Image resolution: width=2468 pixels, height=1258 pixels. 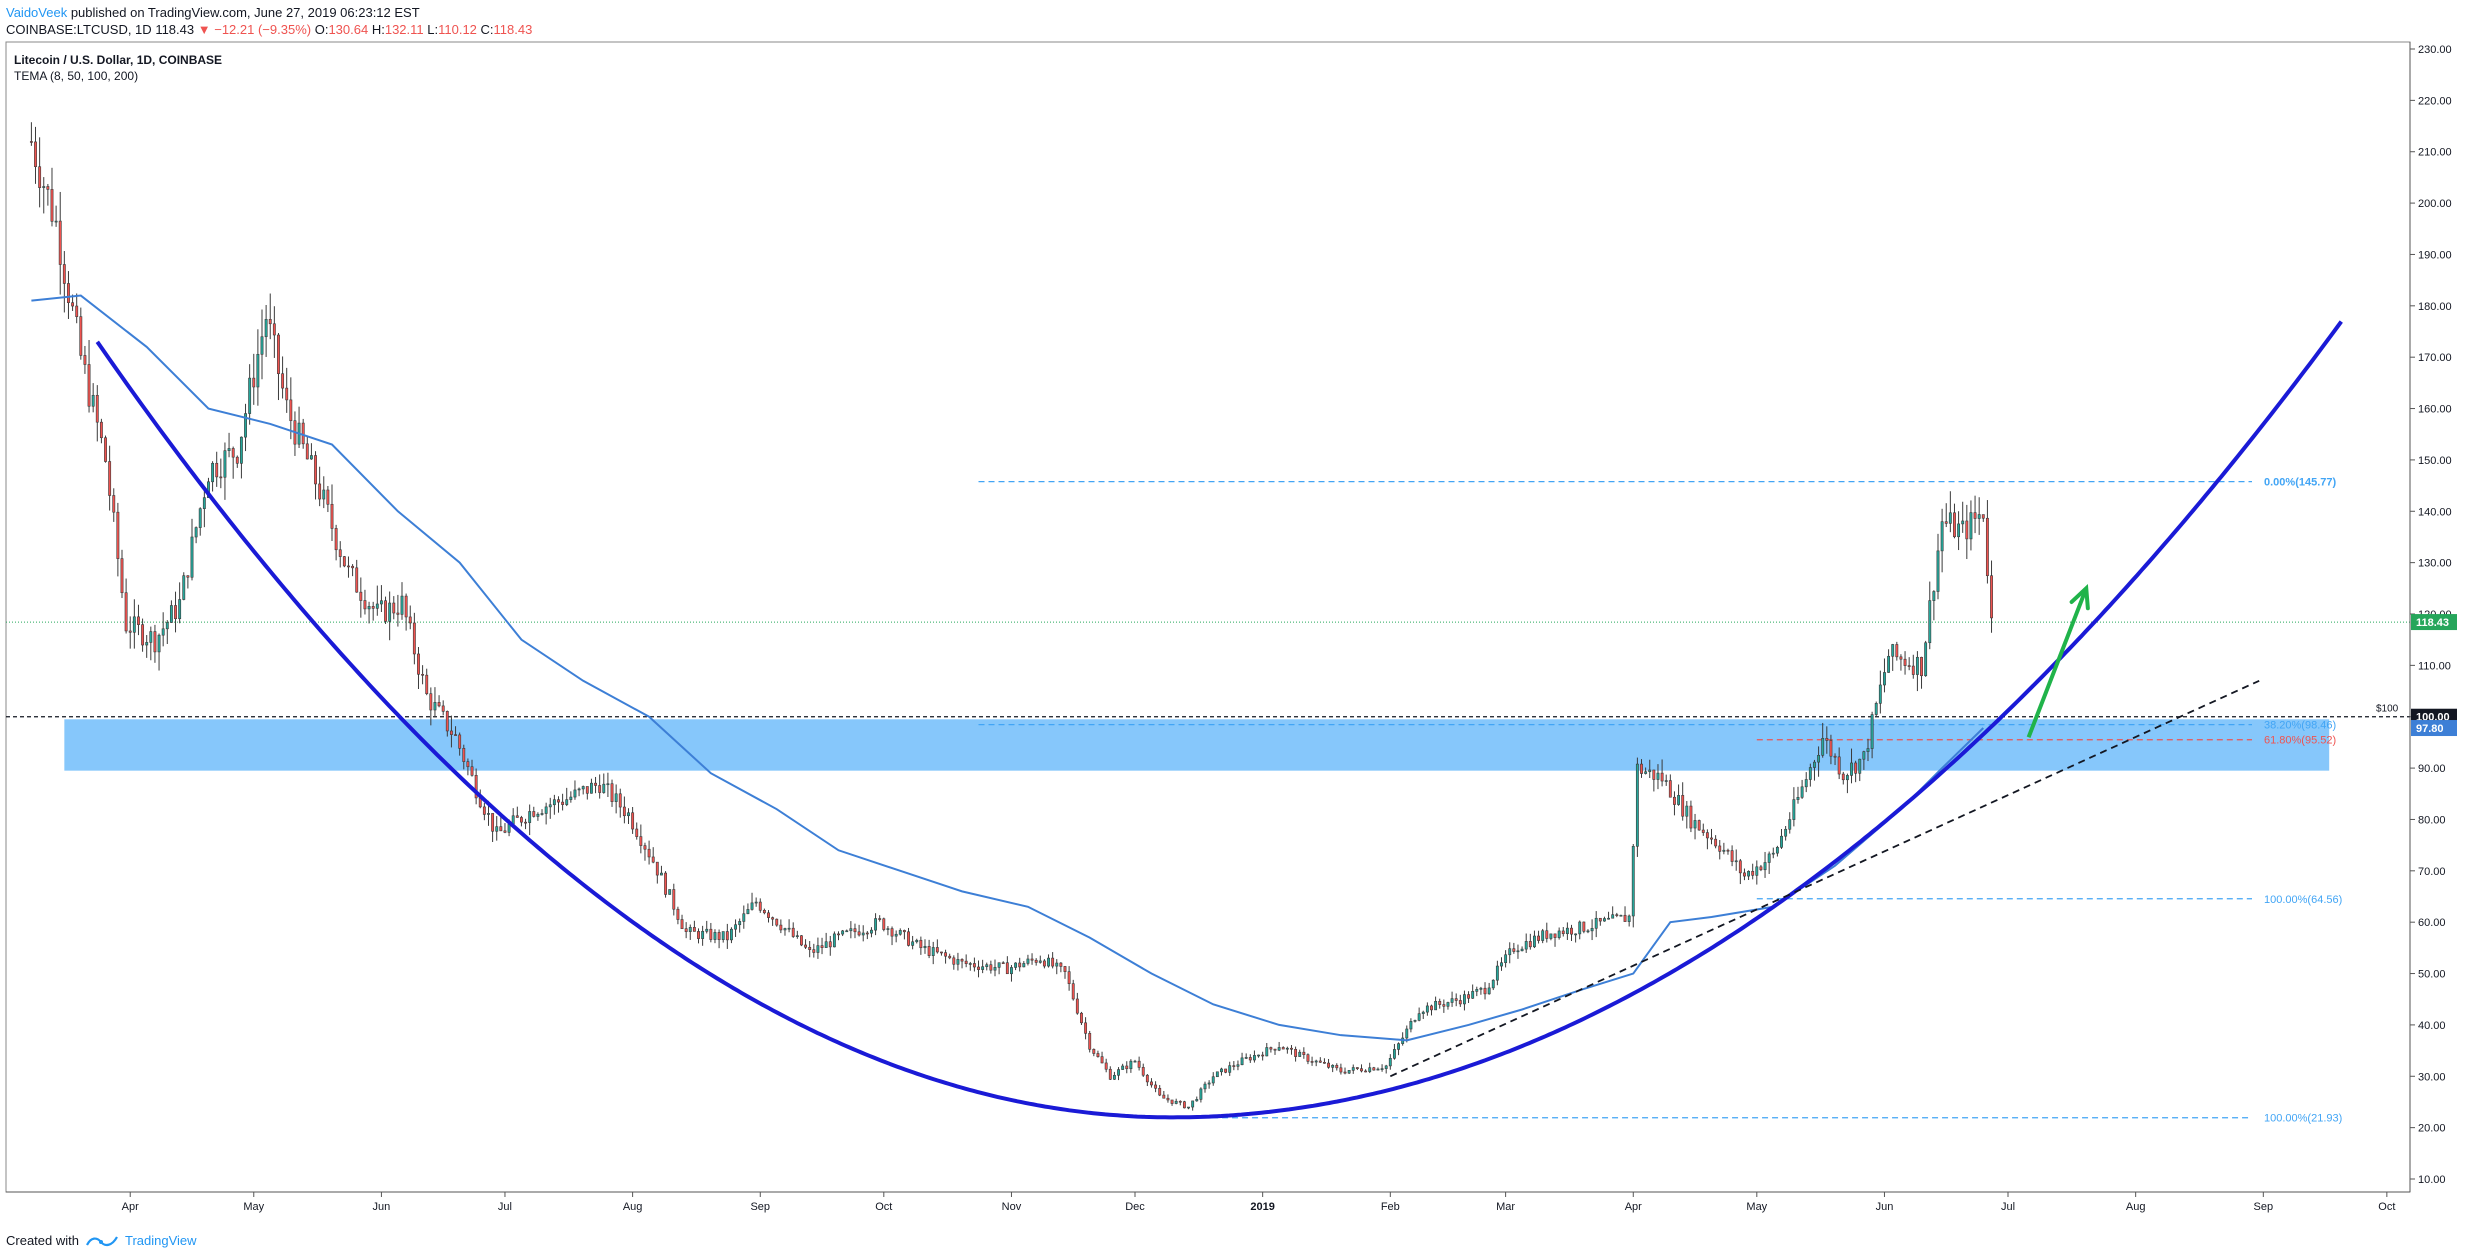 I want to click on low-value: 110.12, so click(x=457, y=29).